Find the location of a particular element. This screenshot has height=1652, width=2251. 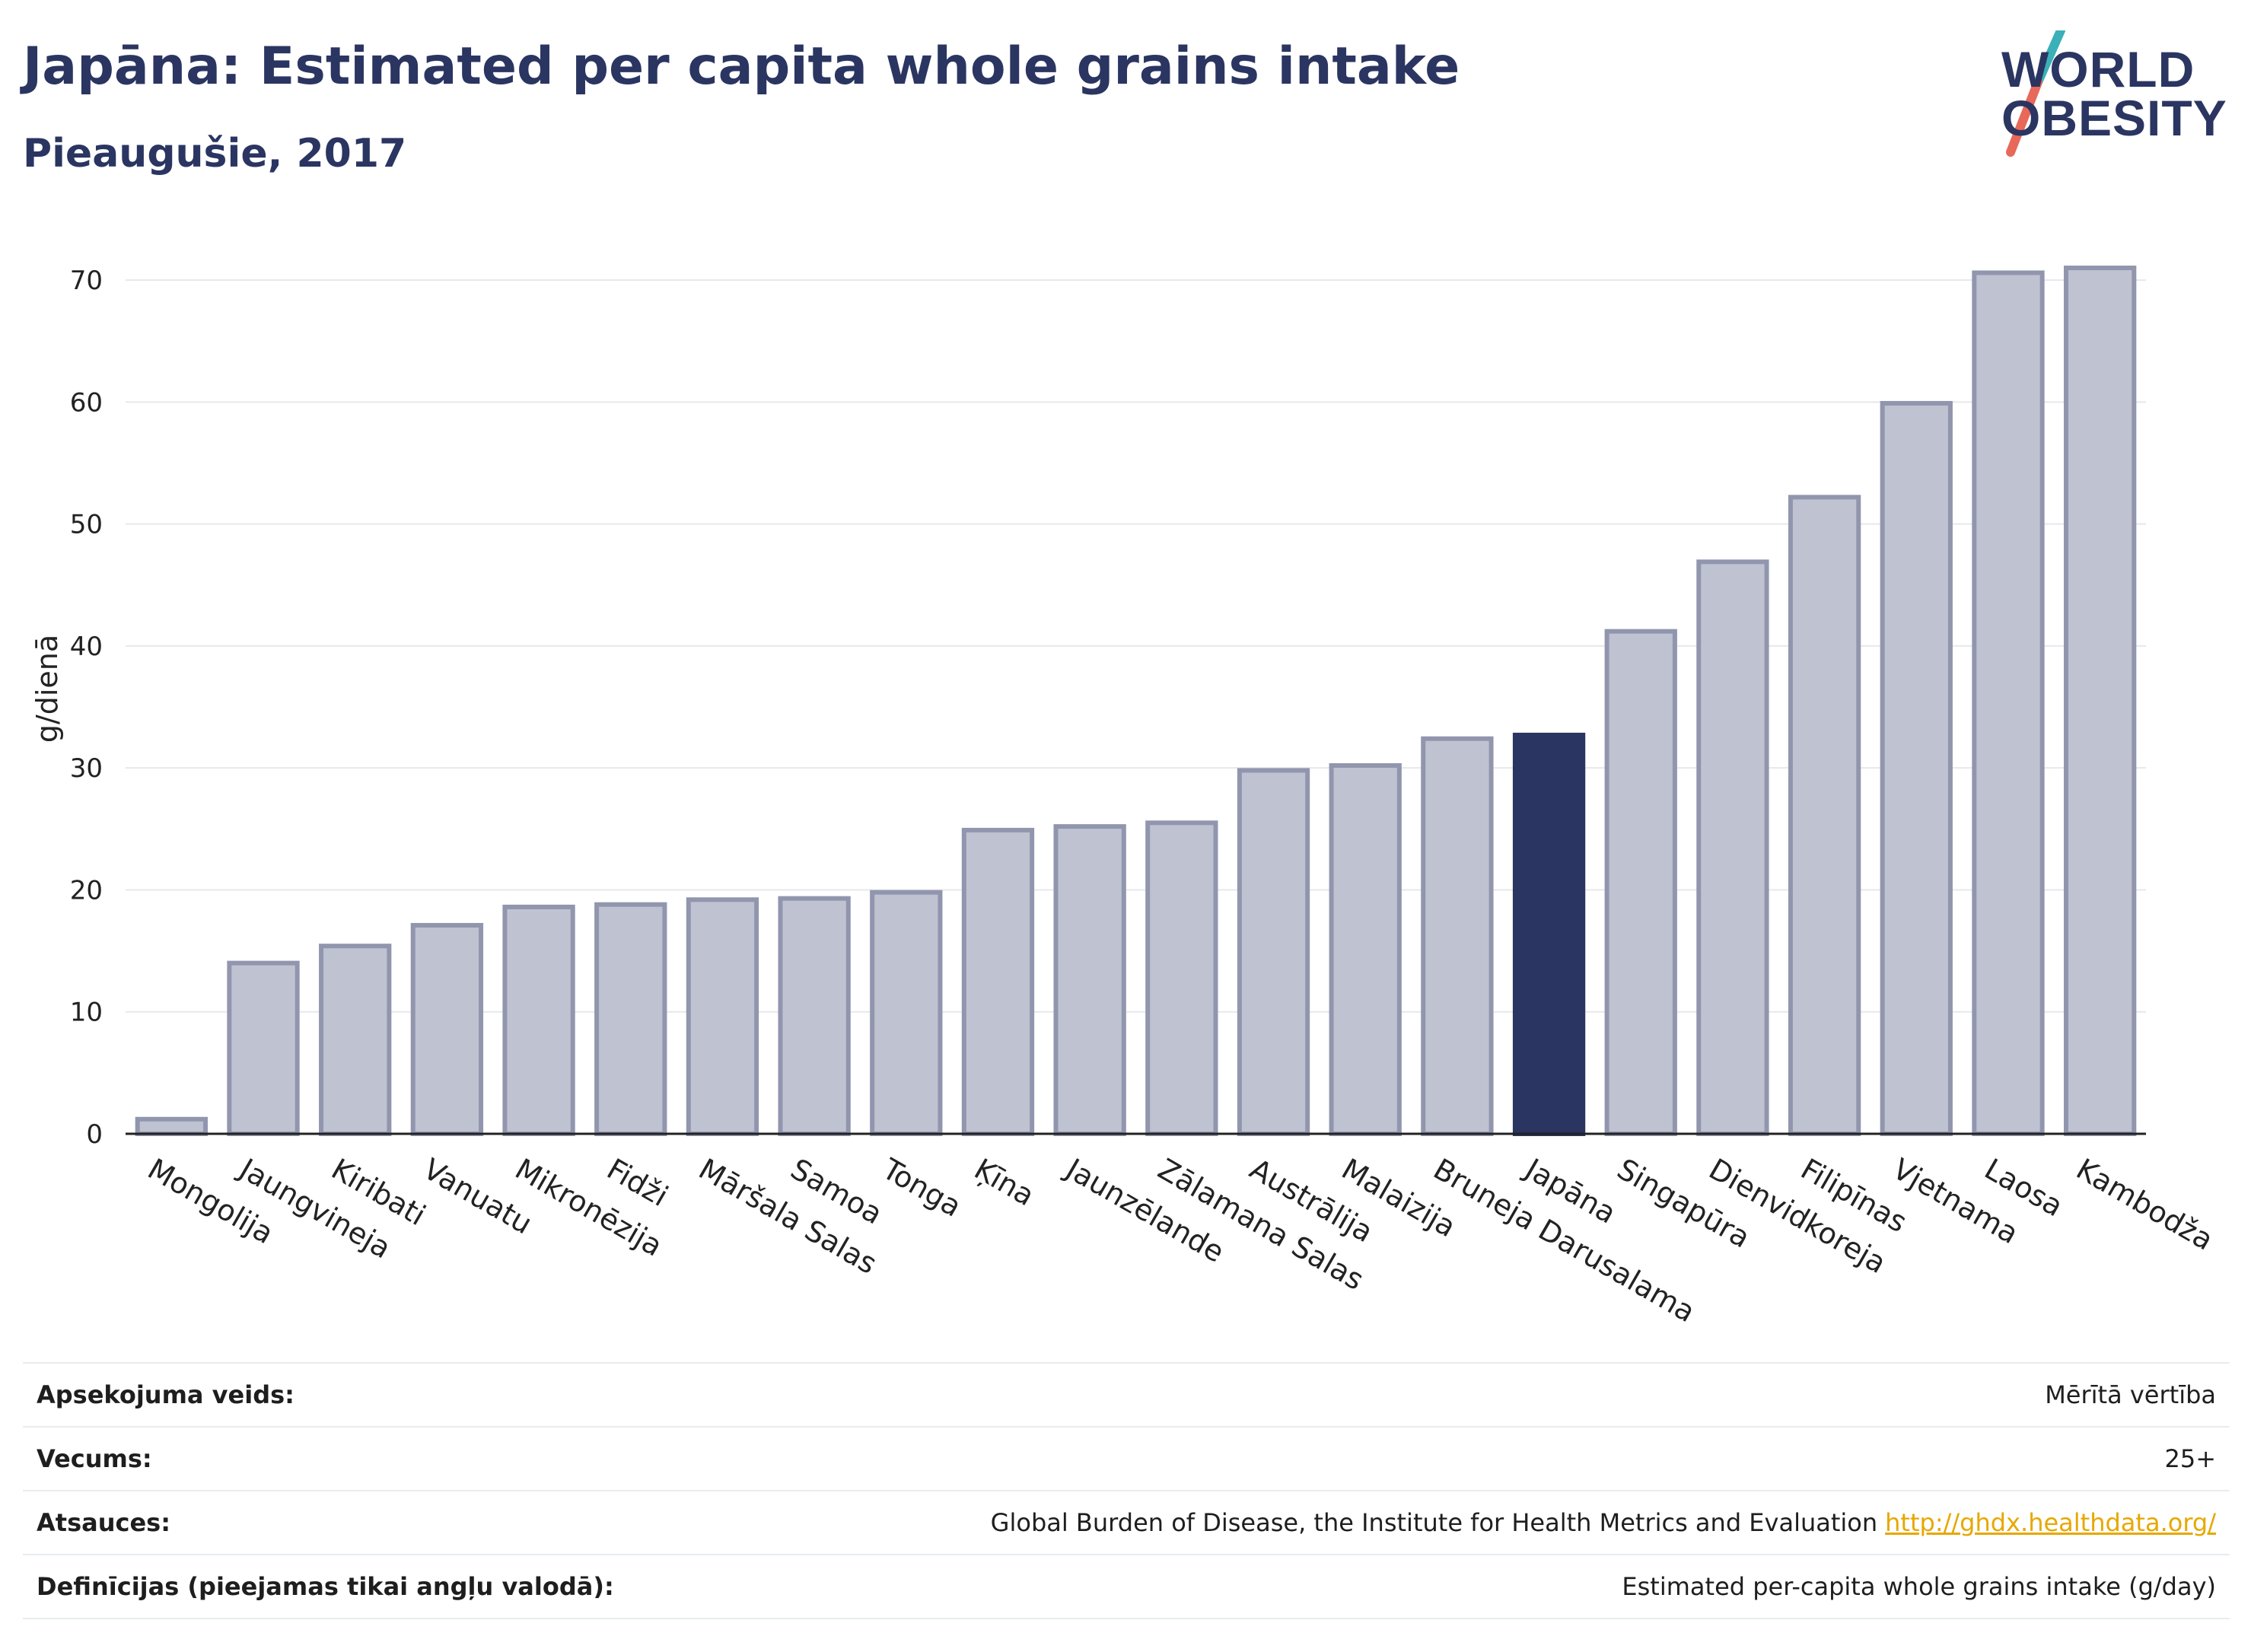

logo-slash-icon is located at coordinates (2035, 93).